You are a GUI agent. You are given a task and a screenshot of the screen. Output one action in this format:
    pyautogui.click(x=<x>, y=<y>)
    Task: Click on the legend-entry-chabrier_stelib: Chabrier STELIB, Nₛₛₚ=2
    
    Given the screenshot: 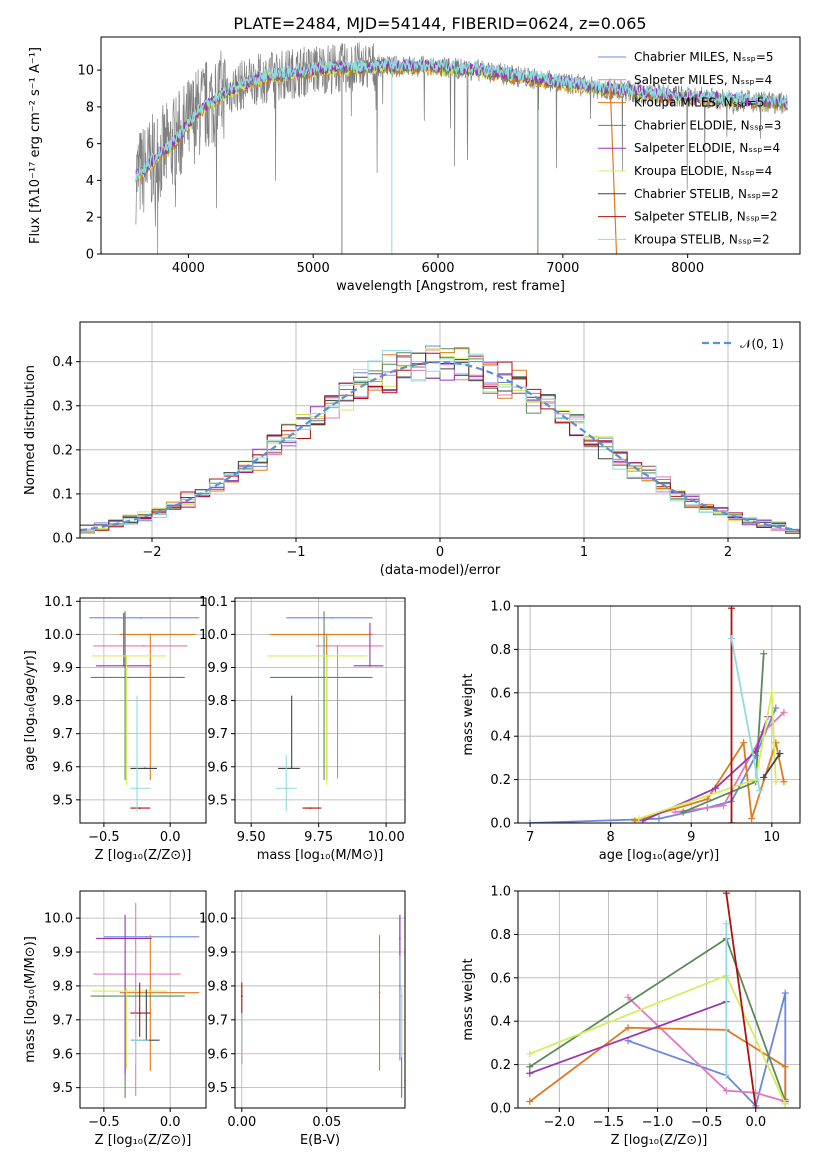 What is the action you would take?
    pyautogui.click(x=706, y=194)
    